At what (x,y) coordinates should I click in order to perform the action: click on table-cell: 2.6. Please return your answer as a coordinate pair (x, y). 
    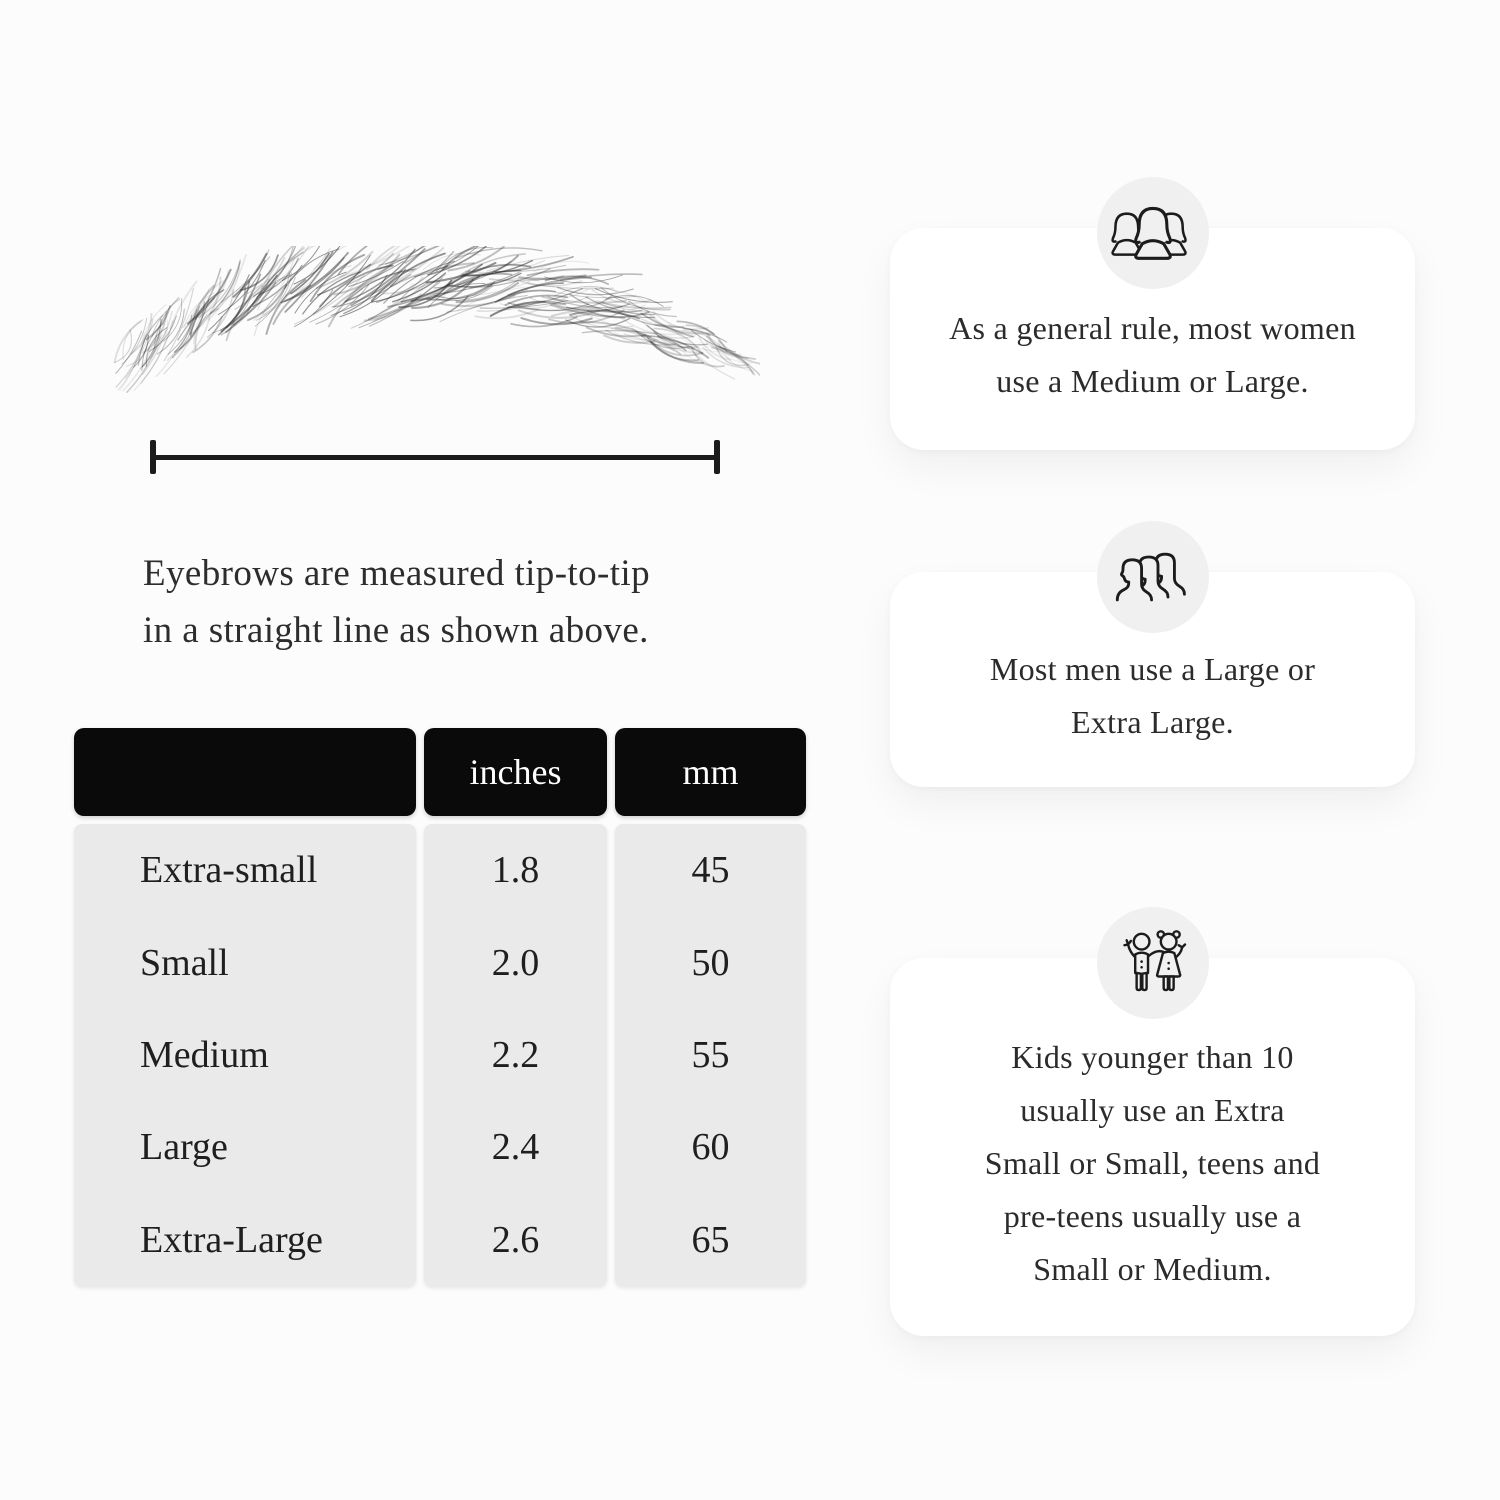
    Looking at the image, I should click on (515, 1239).